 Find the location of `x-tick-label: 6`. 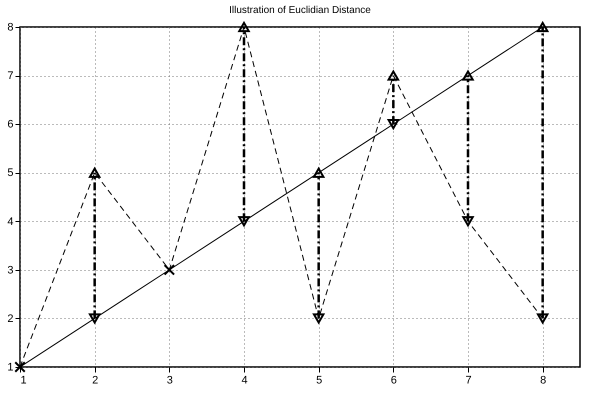

x-tick-label: 6 is located at coordinates (393, 380).